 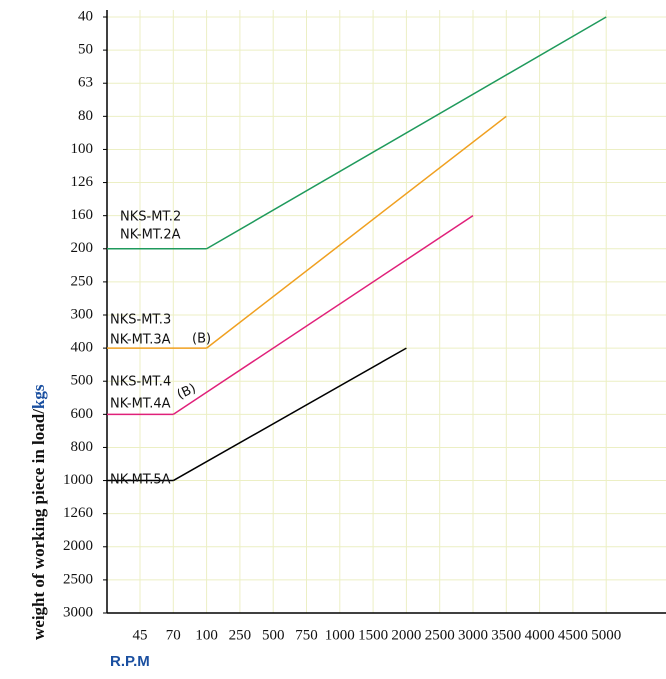 I want to click on y-tick-label: 800, so click(x=82, y=447).